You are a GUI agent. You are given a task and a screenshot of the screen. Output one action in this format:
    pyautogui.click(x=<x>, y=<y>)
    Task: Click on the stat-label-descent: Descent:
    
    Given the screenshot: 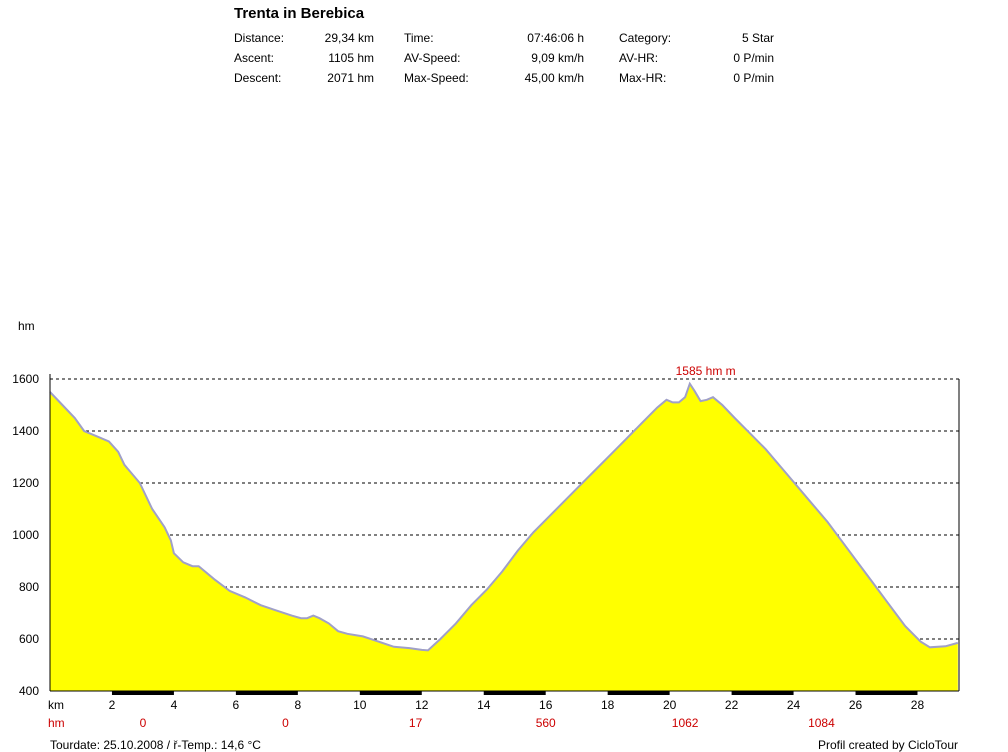 What is the action you would take?
    pyautogui.click(x=258, y=78)
    